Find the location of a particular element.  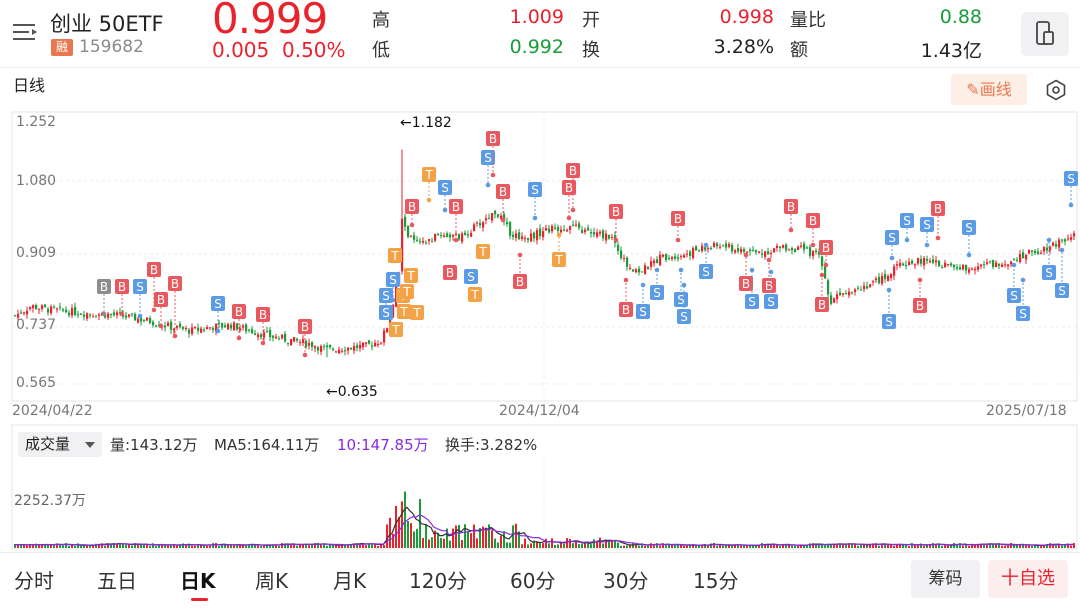

stock-name: 创业 50ETF is located at coordinates (107, 24).